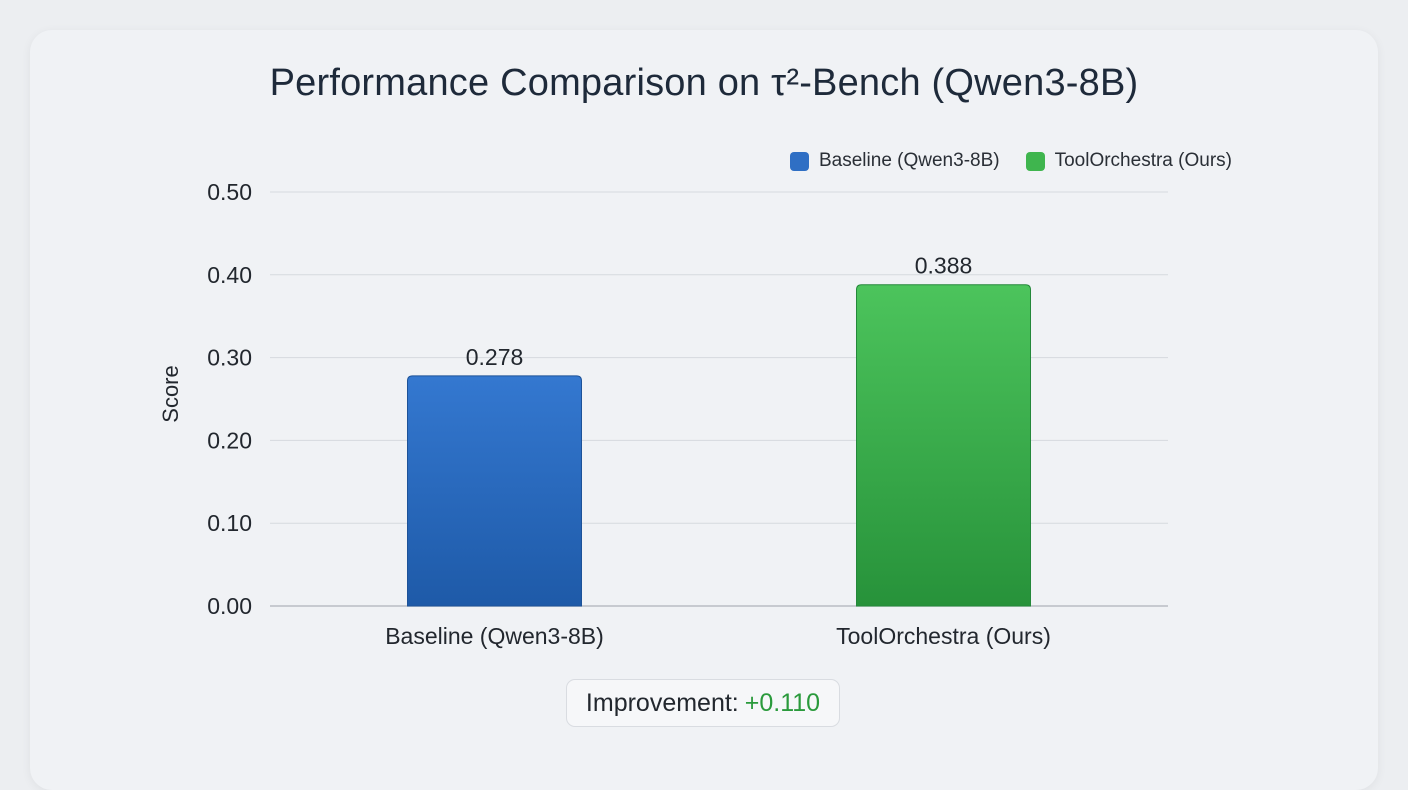 This screenshot has height=790, width=1408. Describe the element at coordinates (909, 160) in the screenshot. I see `legend-label-baseline: Baseline (Qwen3-8B)` at that location.